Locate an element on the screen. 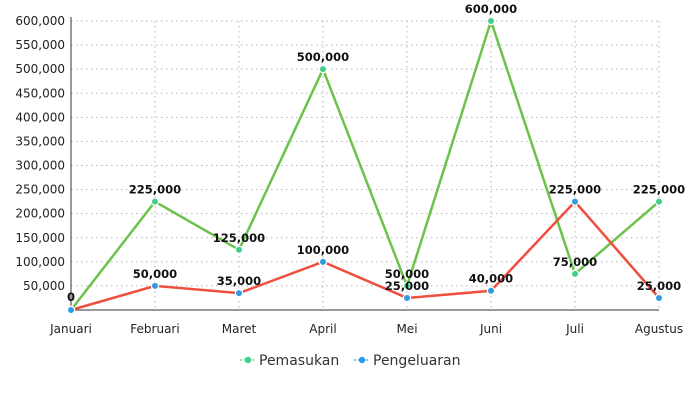 The height and width of the screenshot is (400, 700). legend-label: Pengeluaran is located at coordinates (416, 361).